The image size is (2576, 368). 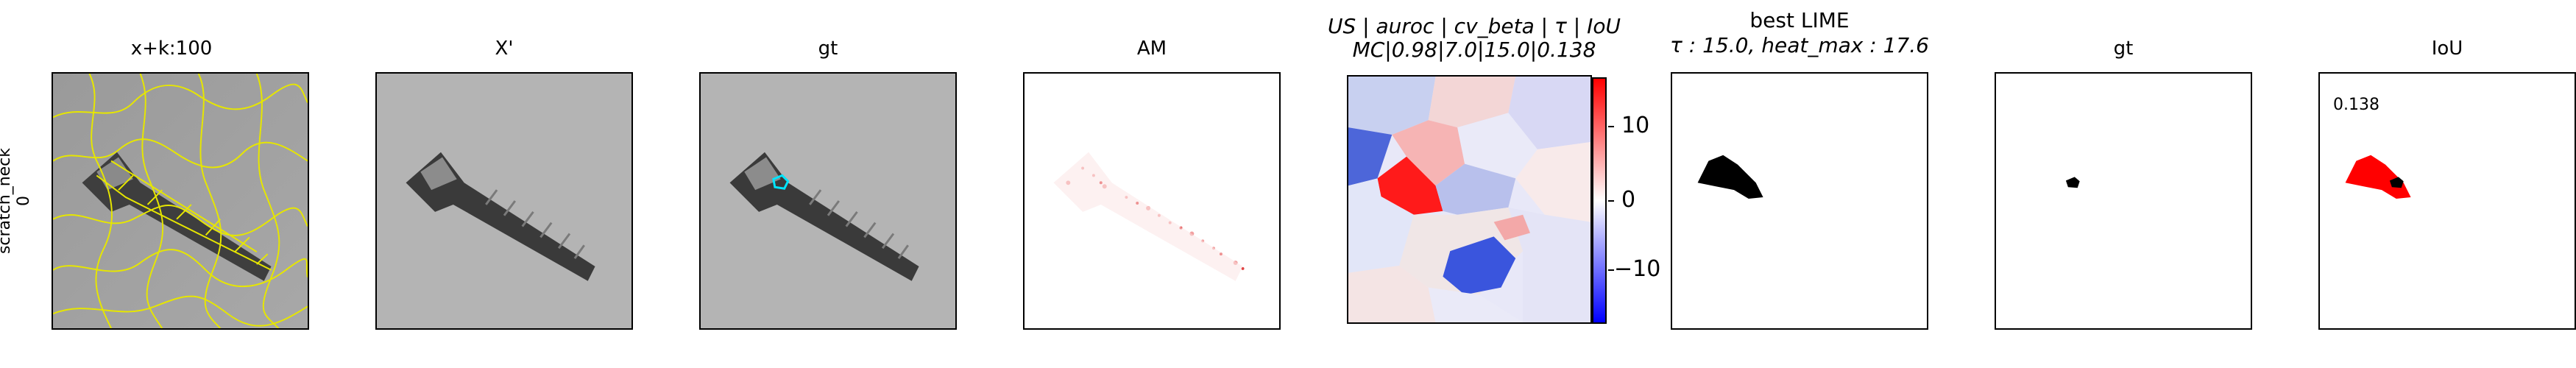 I want to click on panel-title-xprime: X', so click(x=504, y=49).